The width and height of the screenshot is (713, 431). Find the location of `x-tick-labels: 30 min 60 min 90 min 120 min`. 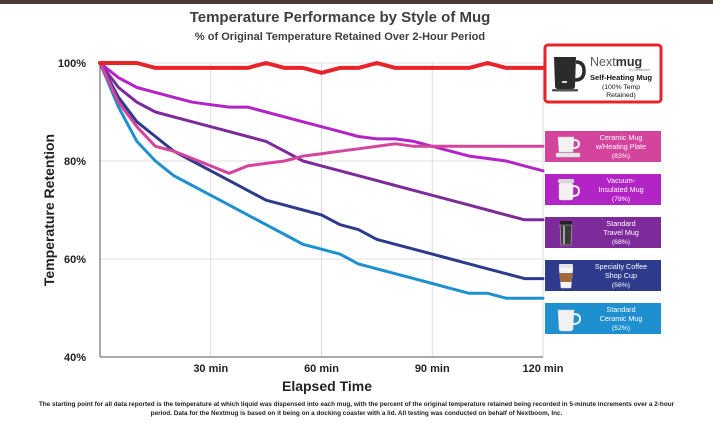

x-tick-labels: 30 min 60 min 90 min 120 min is located at coordinates (378, 369).